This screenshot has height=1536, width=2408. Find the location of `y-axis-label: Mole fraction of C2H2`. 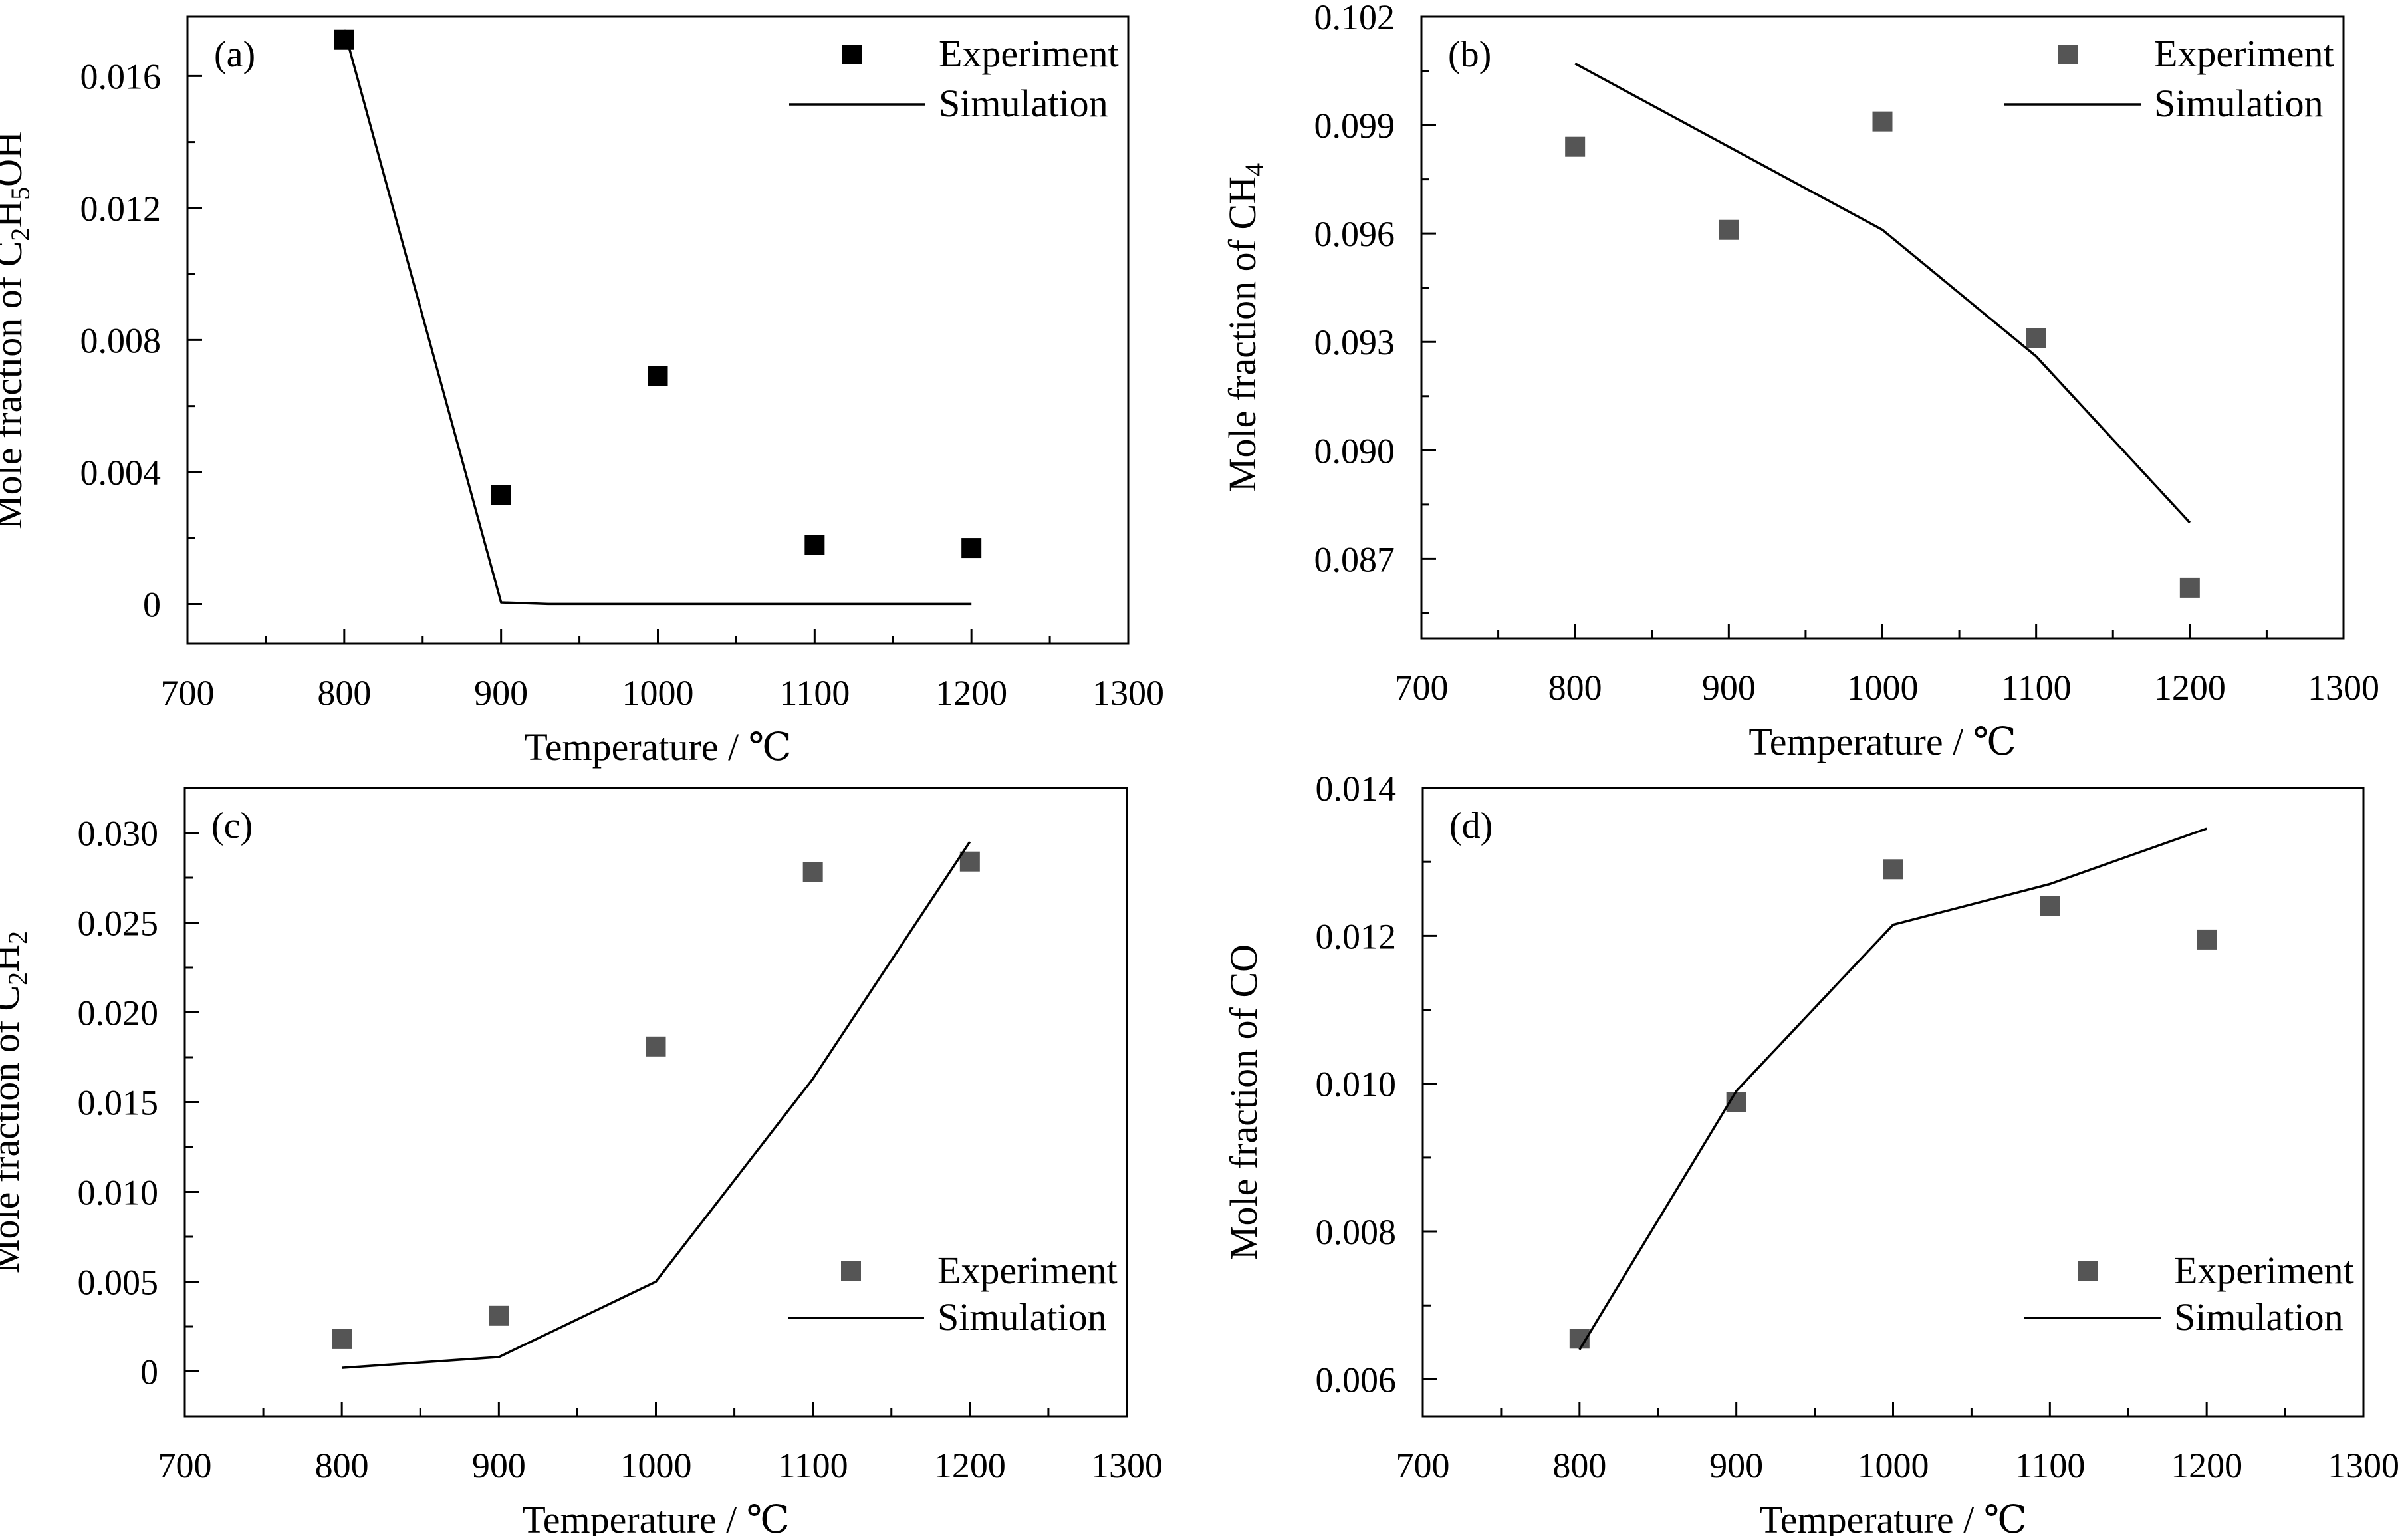

y-axis-label: Mole fraction of C2H2 is located at coordinates (16, 1102).